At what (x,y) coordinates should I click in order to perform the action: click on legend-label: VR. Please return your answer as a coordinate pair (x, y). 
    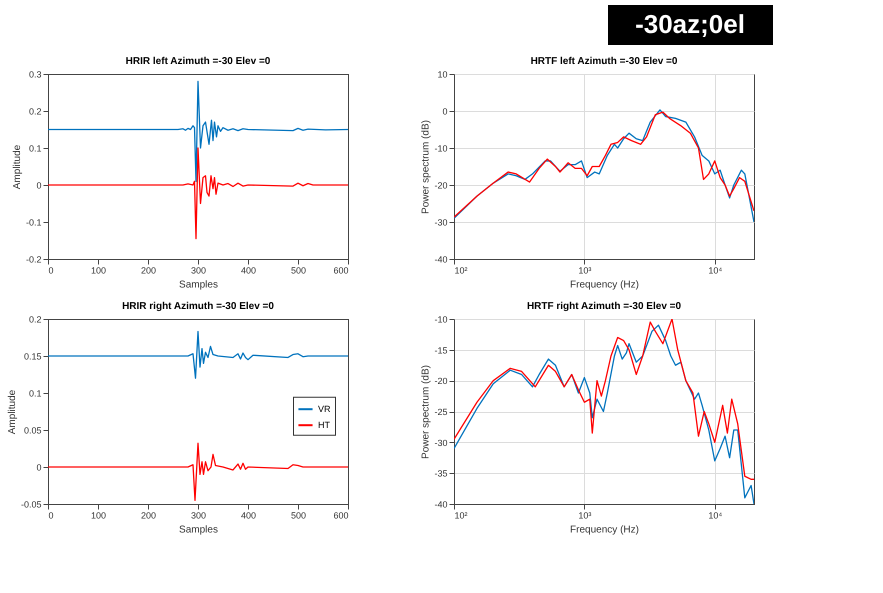
    Looking at the image, I should click on (325, 409).